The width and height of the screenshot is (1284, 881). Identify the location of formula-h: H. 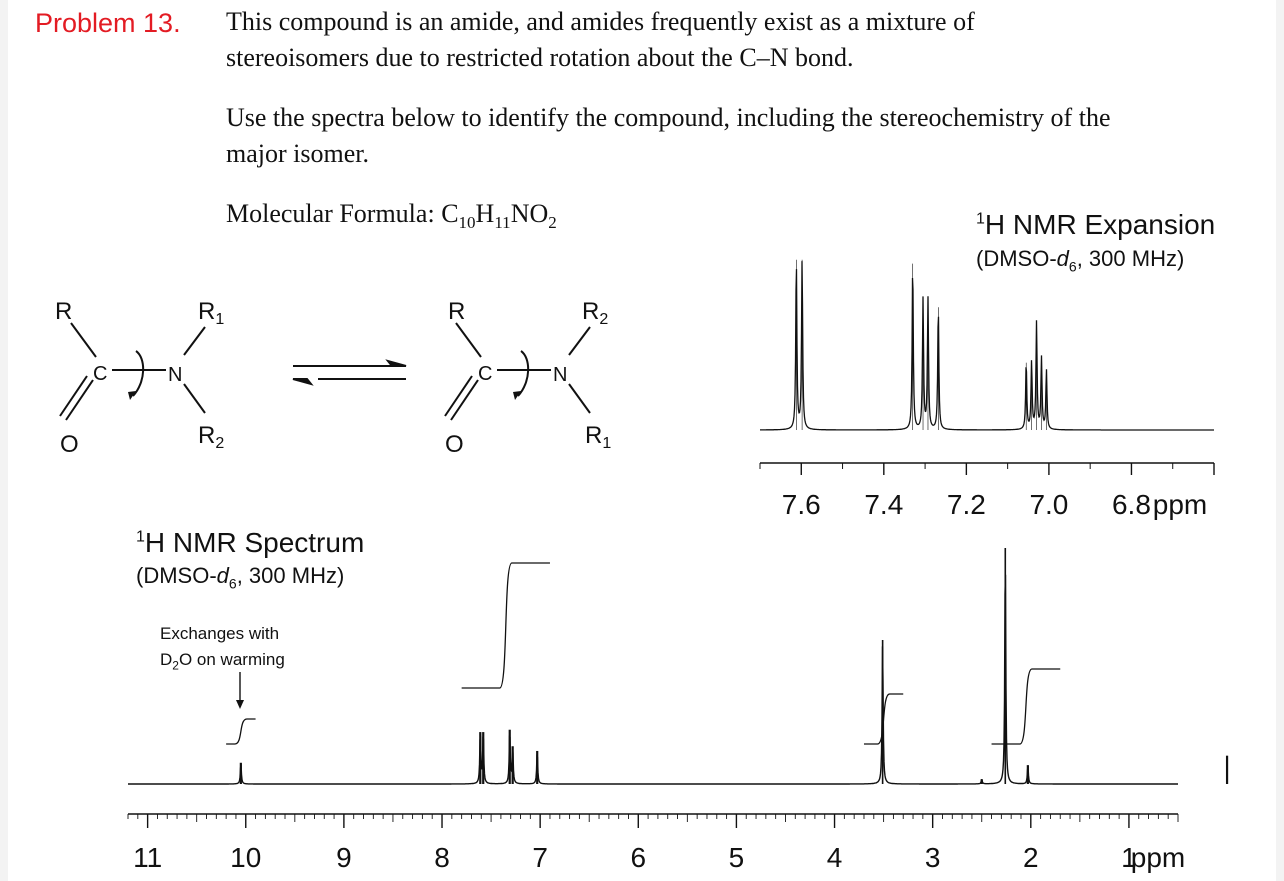
(485, 213).